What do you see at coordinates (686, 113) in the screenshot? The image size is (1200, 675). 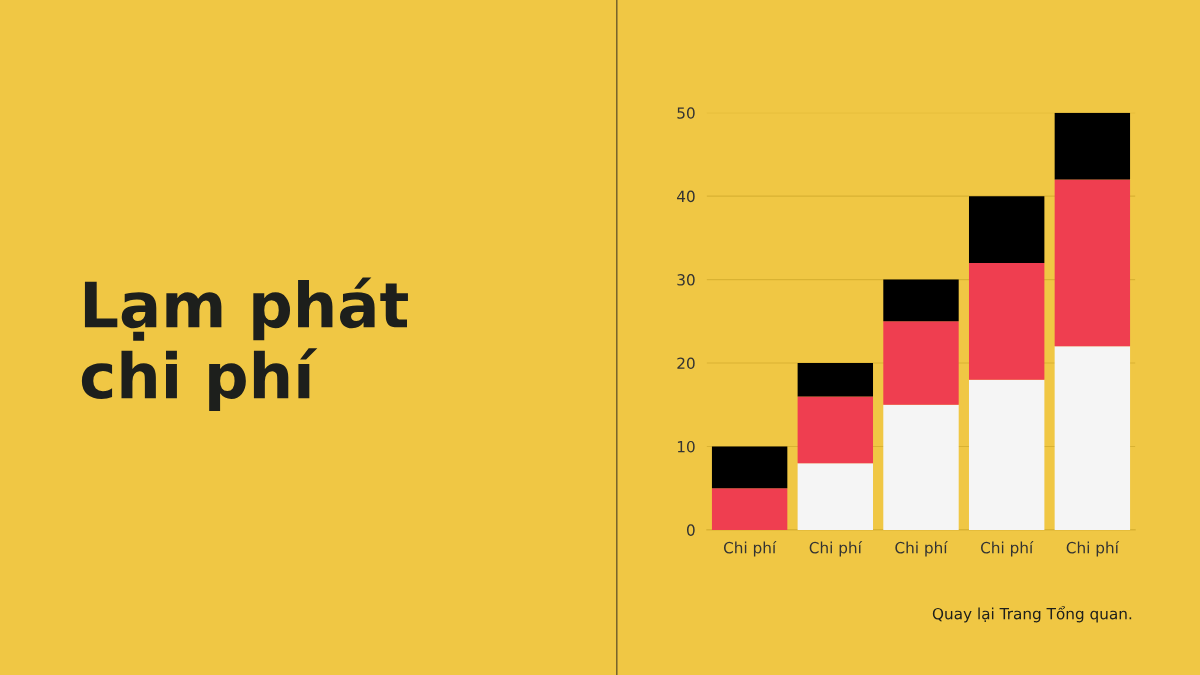 I see `y-tick-label: 50` at bounding box center [686, 113].